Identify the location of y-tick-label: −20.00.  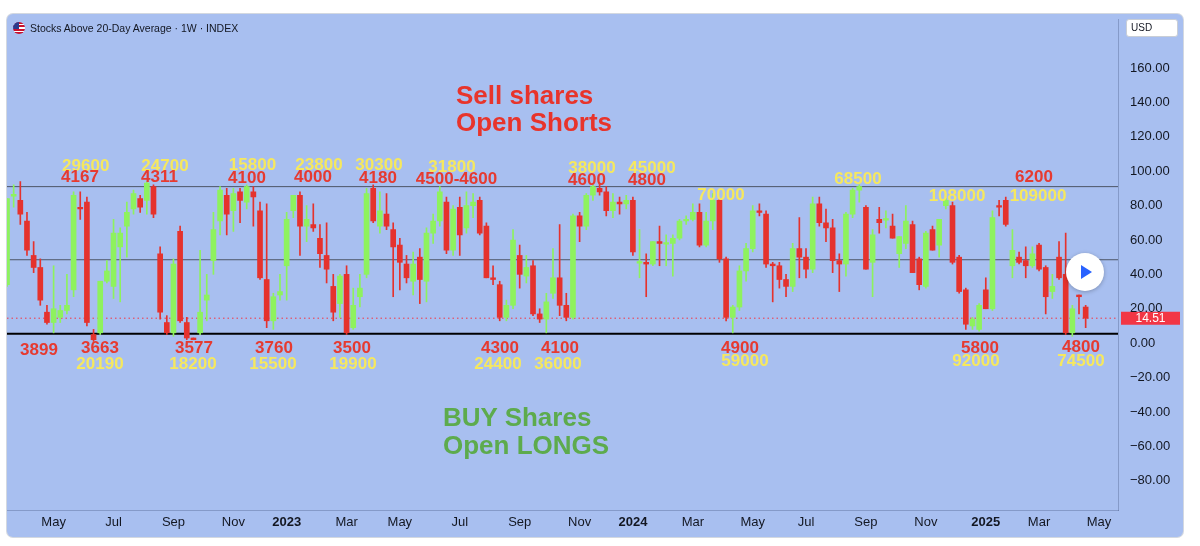
(1150, 377).